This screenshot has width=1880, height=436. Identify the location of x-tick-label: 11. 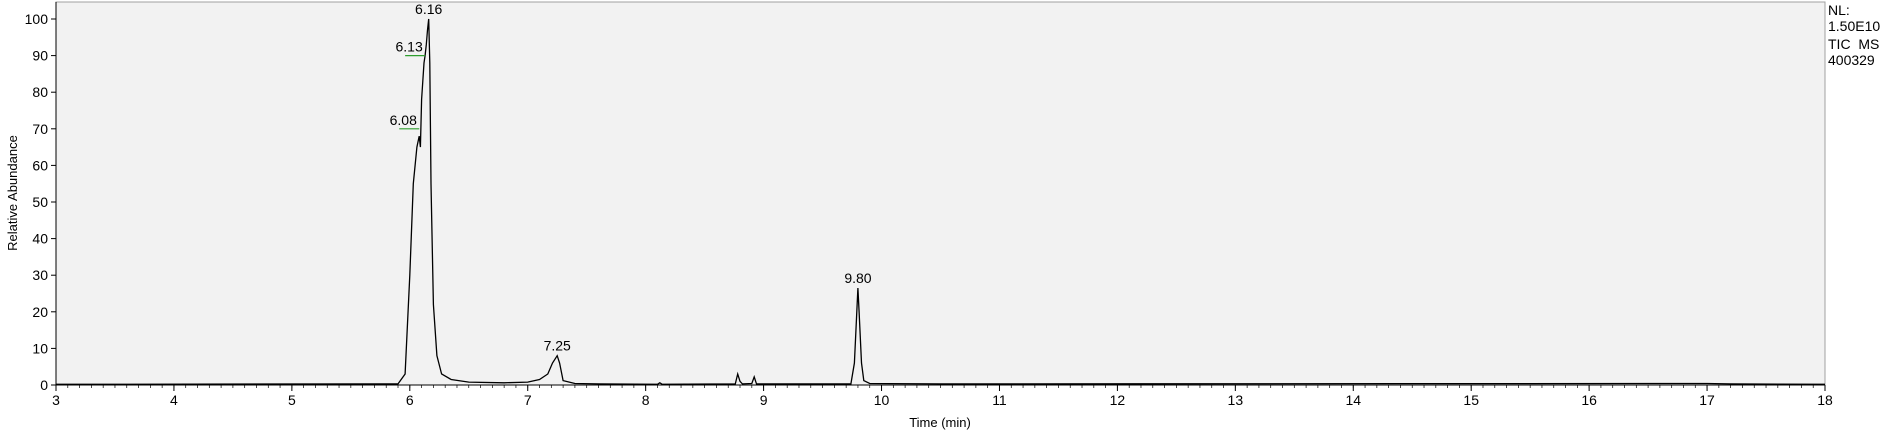
(999, 400).